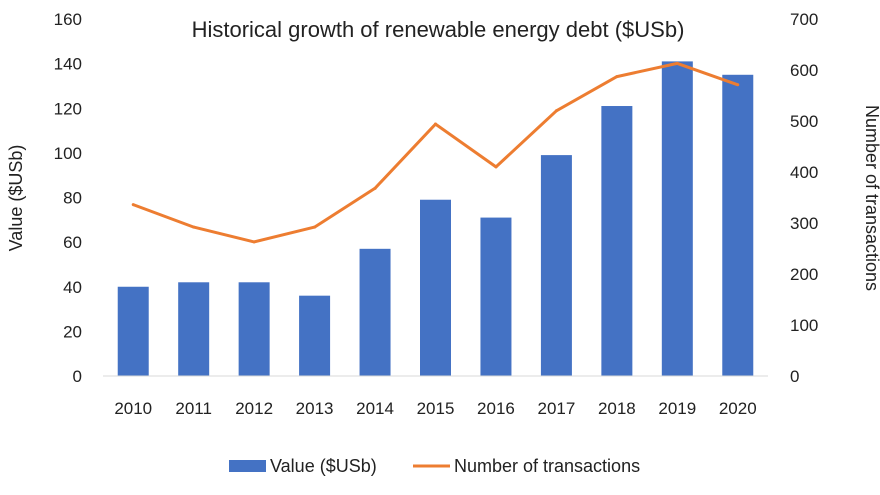 This screenshot has width=880, height=495. What do you see at coordinates (247, 466) in the screenshot?
I see `legend-swatch-bar` at bounding box center [247, 466].